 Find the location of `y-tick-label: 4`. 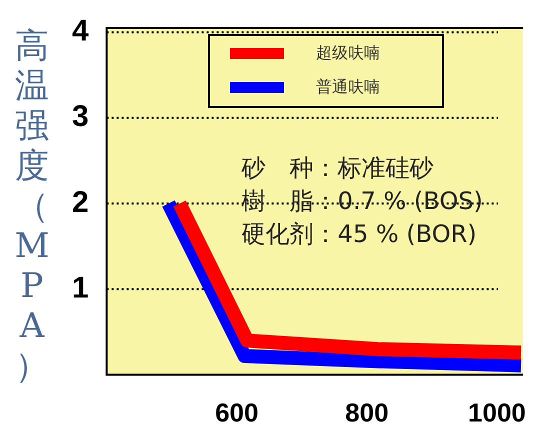

y-tick-label: 4 is located at coordinates (80, 31).